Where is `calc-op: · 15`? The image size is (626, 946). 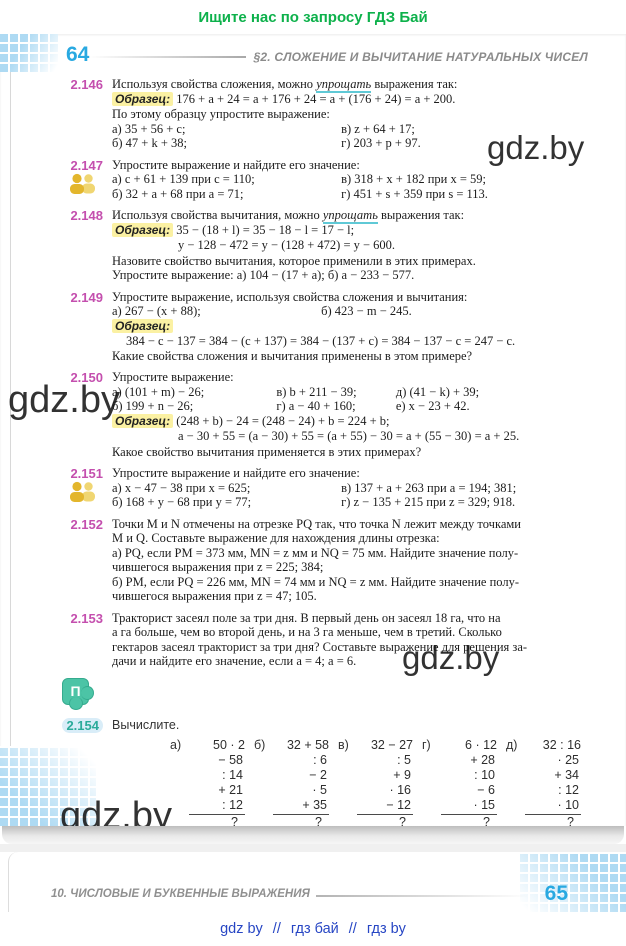
calc-op: · 15 is located at coordinates (484, 805).